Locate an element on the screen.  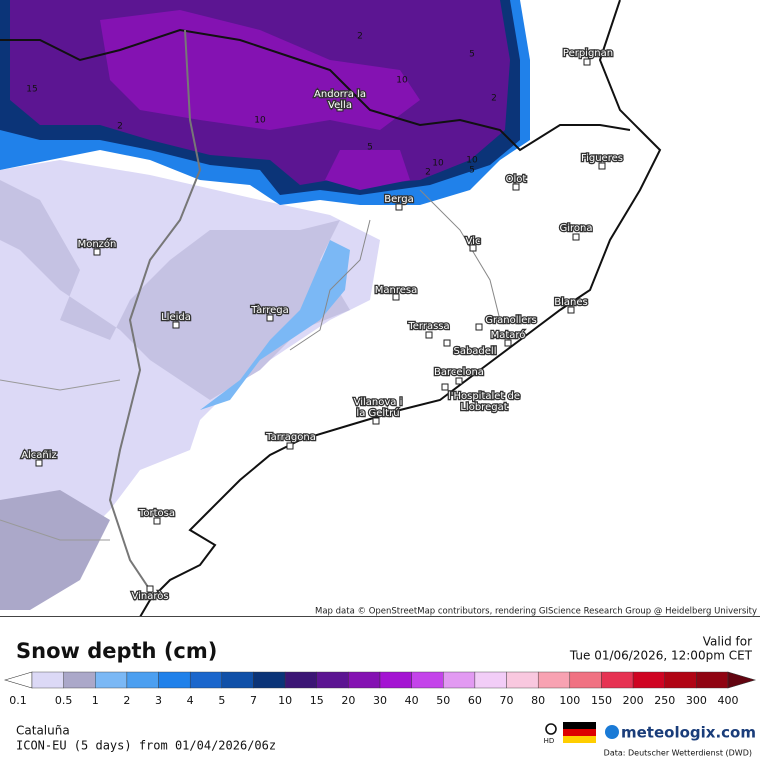
colorbar-label: 400 is located at coordinates (728, 700).